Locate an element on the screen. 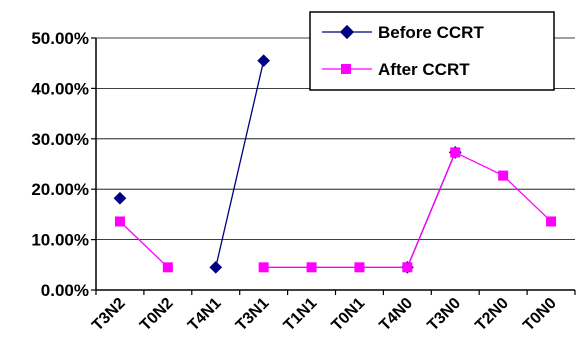 The width and height of the screenshot is (579, 364). x-tick-label: T1N1 is located at coordinates (301, 315).